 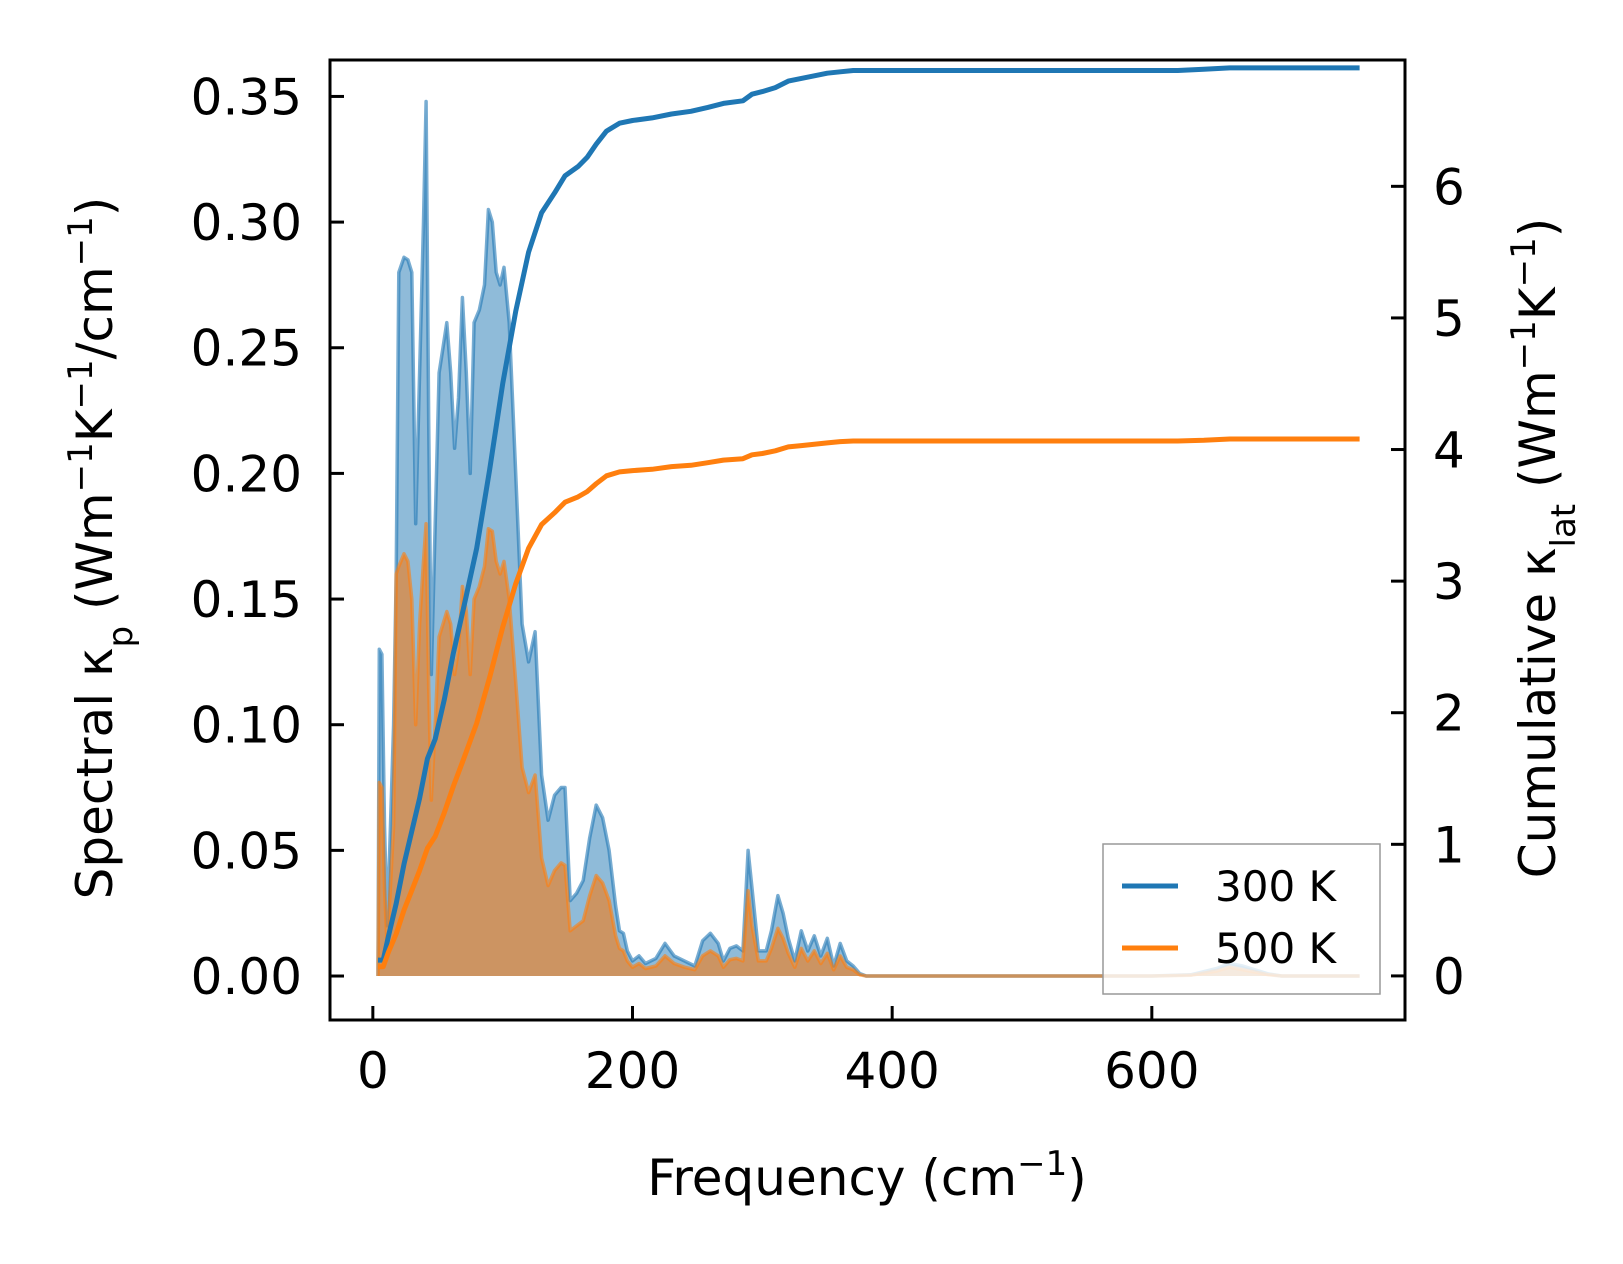 I want to click on y-left-tick-label: 0.25, so click(x=246, y=349).